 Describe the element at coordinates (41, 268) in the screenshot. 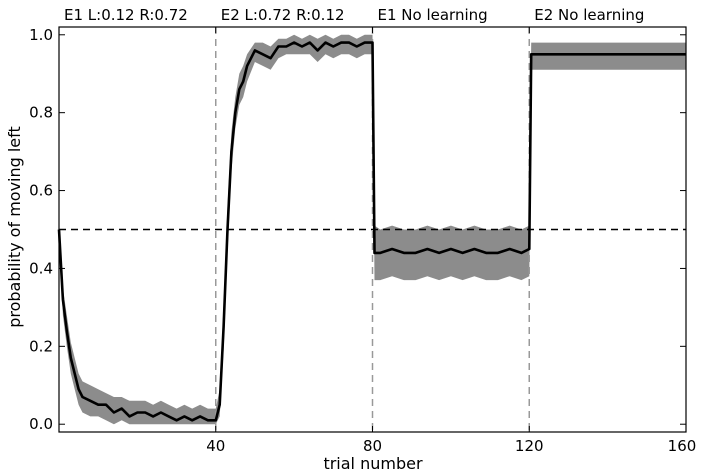

I see `y-tick-label-2: 0.4` at that location.